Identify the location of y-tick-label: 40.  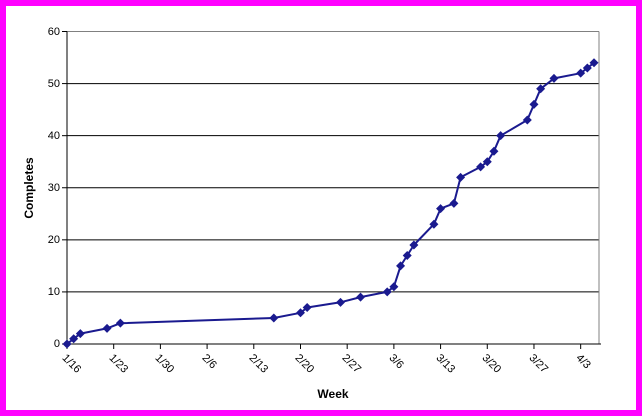
(53, 135).